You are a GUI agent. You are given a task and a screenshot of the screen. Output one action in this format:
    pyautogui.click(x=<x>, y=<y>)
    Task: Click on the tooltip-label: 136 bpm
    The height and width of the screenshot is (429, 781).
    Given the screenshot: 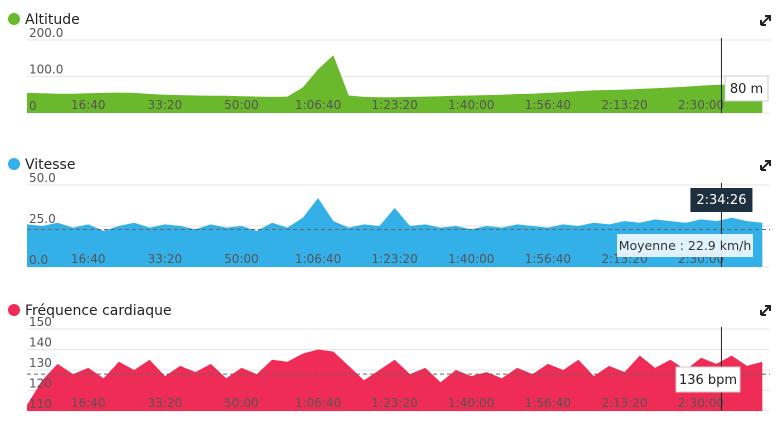 What is the action you would take?
    pyautogui.click(x=708, y=380)
    